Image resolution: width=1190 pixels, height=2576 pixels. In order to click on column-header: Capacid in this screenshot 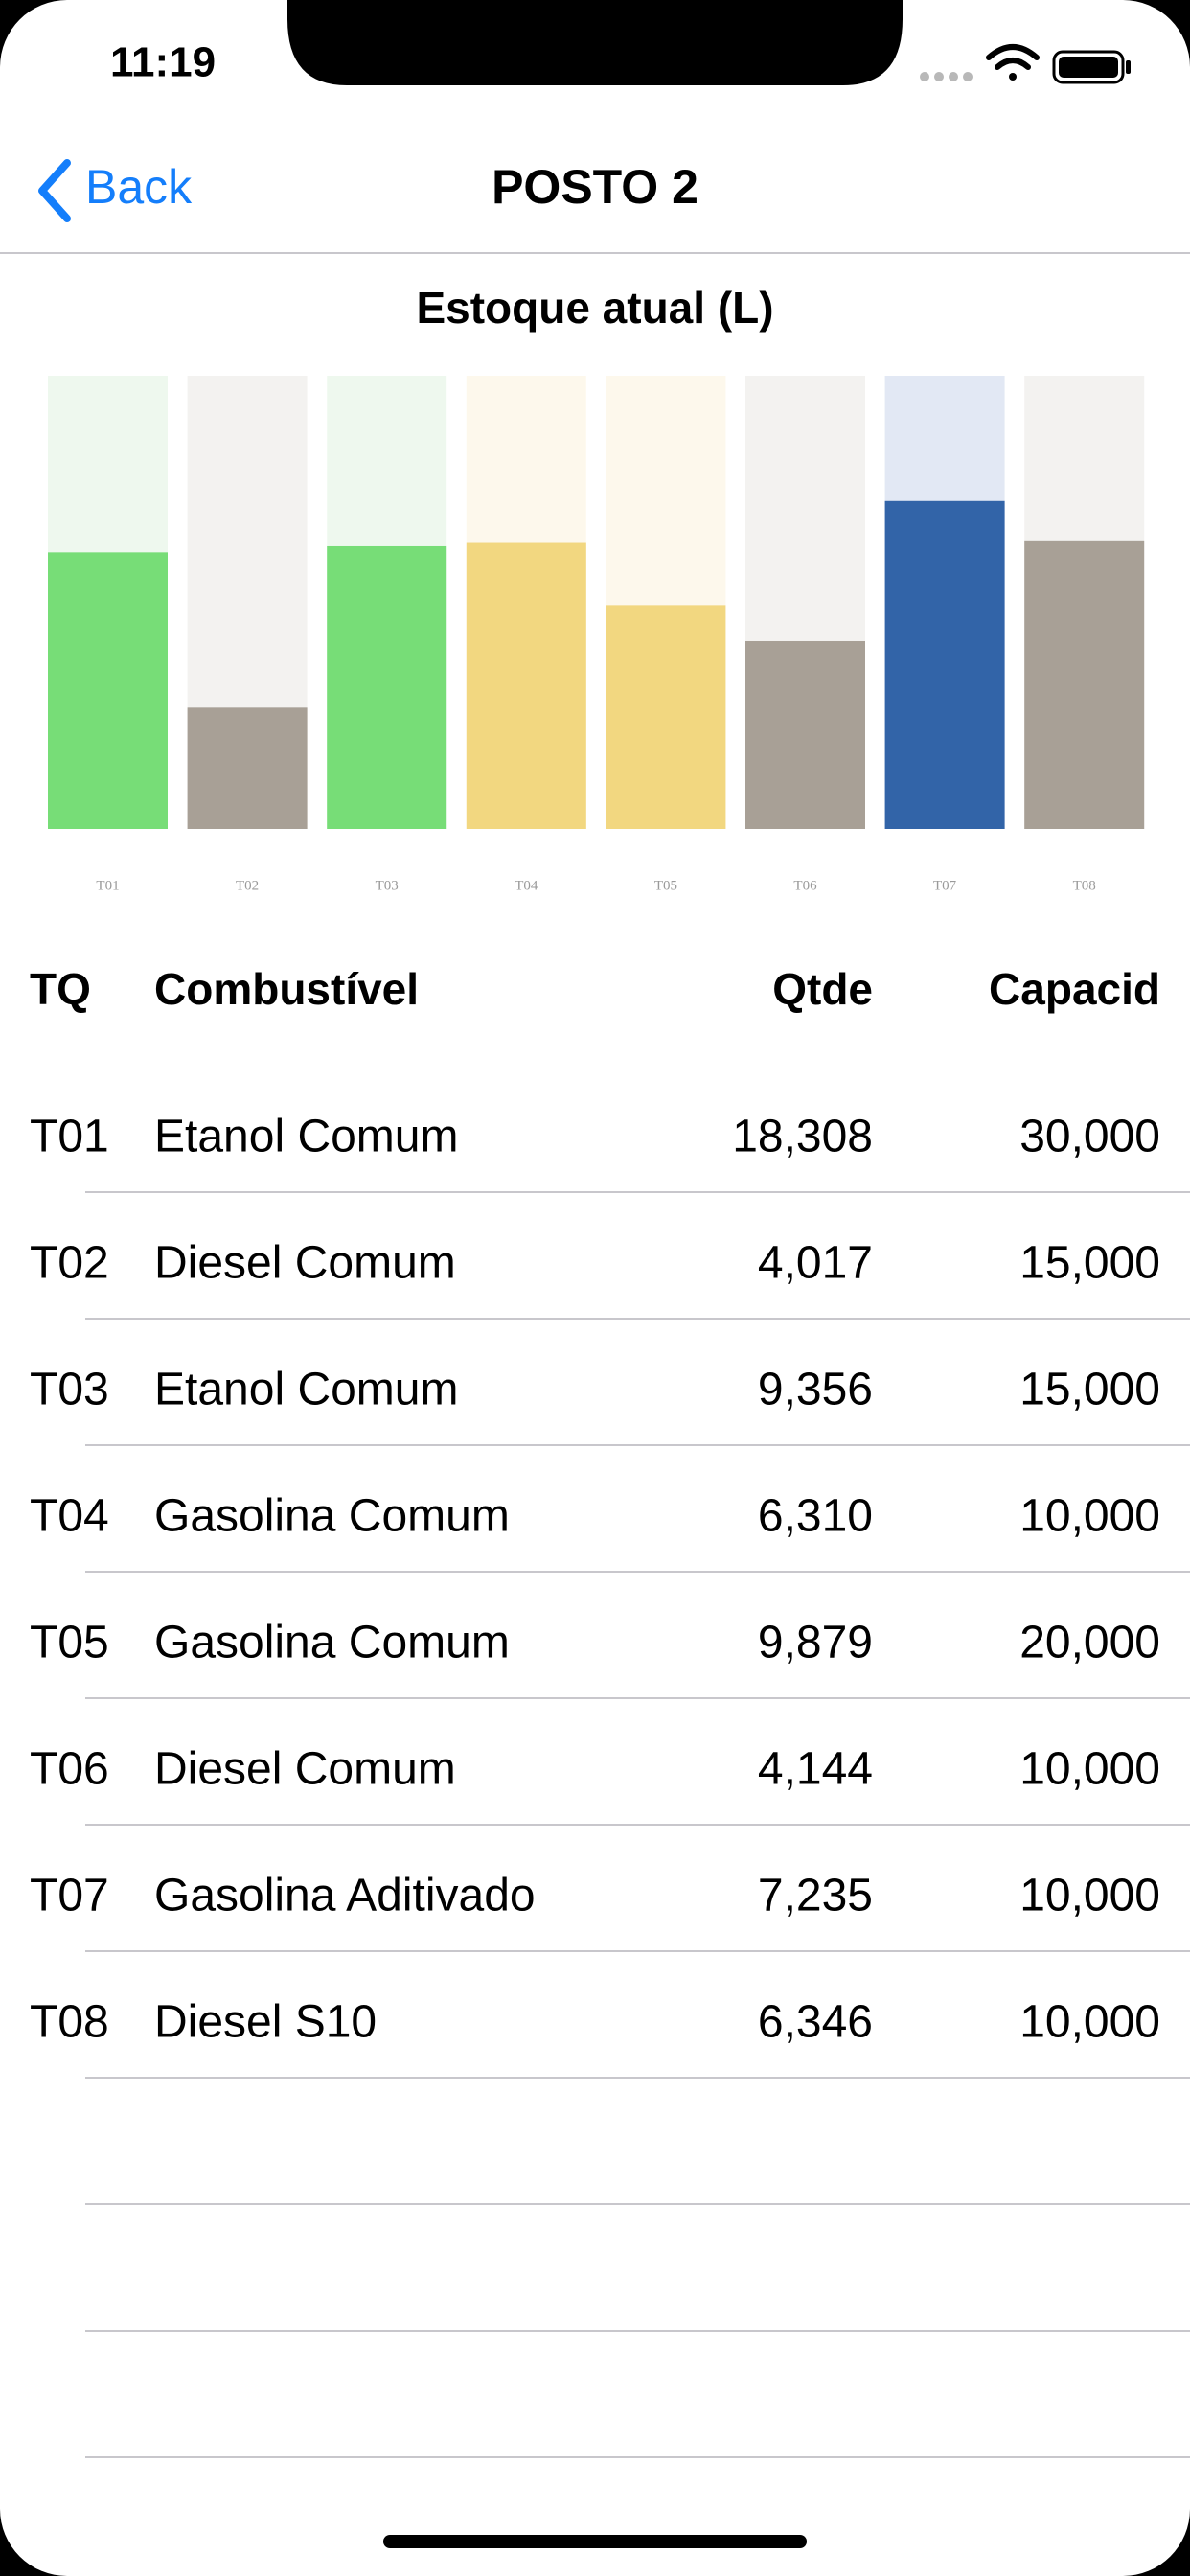, I will do `click(1074, 989)`.